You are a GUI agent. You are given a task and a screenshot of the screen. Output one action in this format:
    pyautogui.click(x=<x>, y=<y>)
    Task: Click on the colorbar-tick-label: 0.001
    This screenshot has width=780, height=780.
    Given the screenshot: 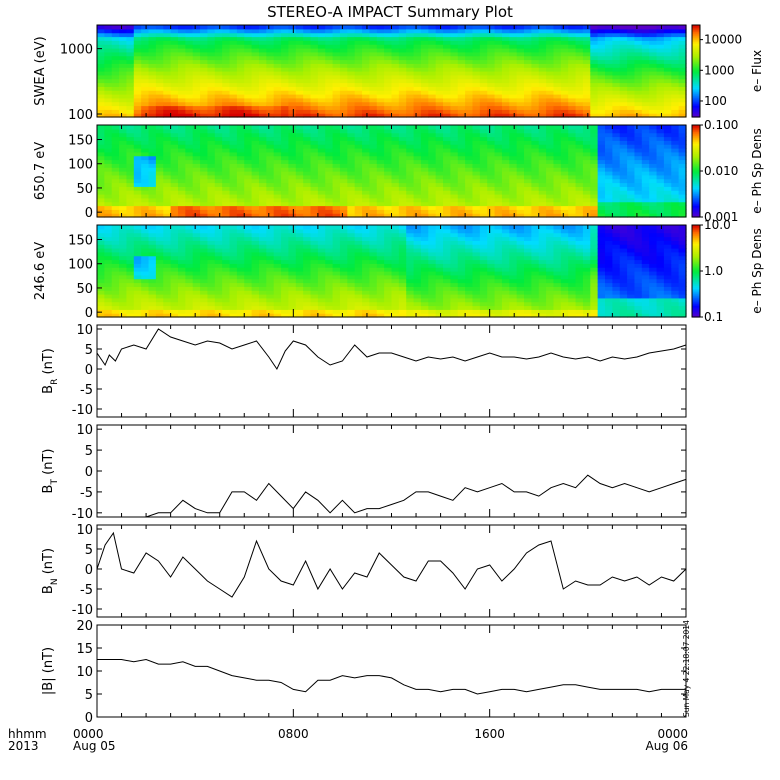 What is the action you would take?
    pyautogui.click(x=721, y=217)
    